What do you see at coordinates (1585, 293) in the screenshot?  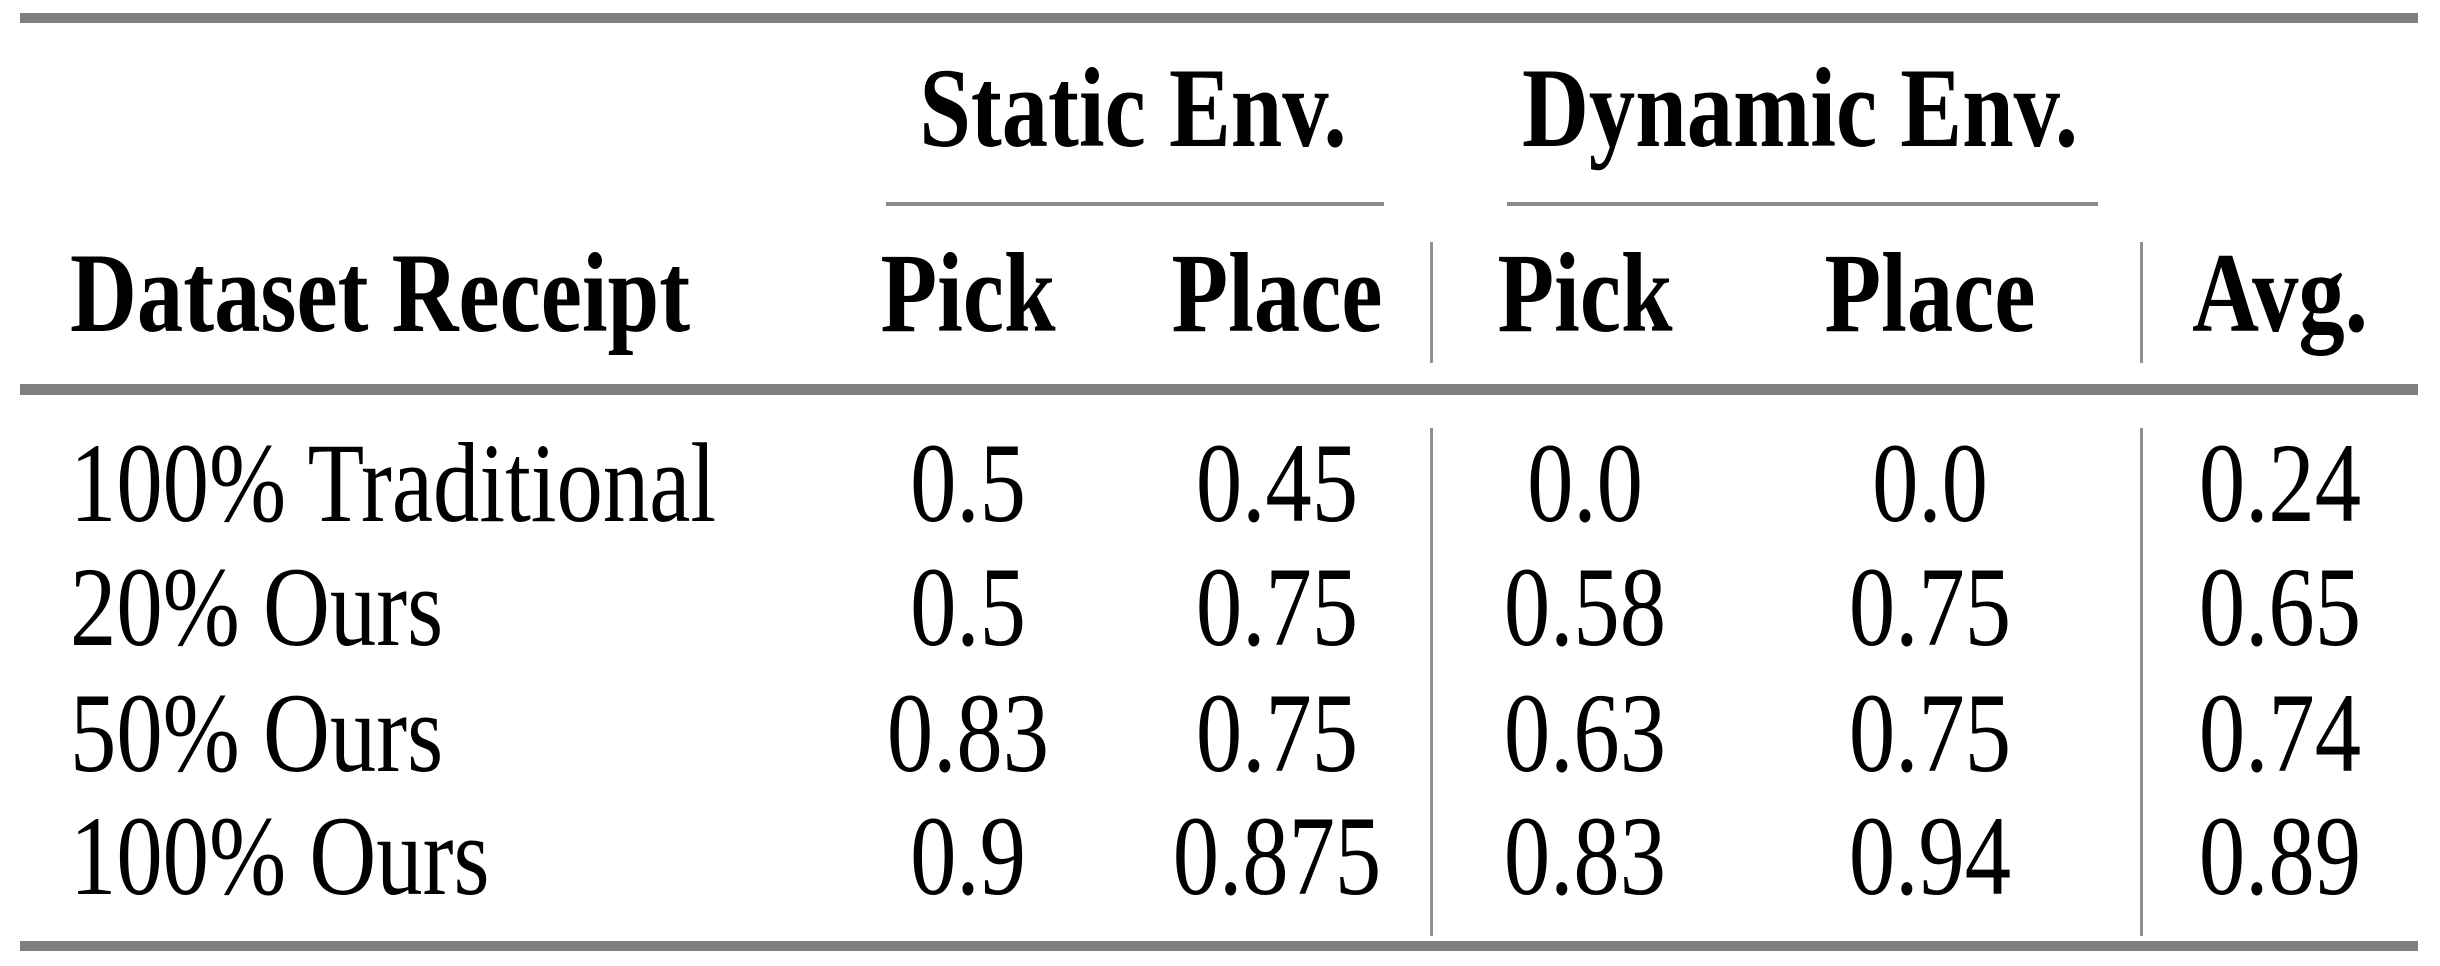 I see `column-header-dynamic-pick: Pick` at bounding box center [1585, 293].